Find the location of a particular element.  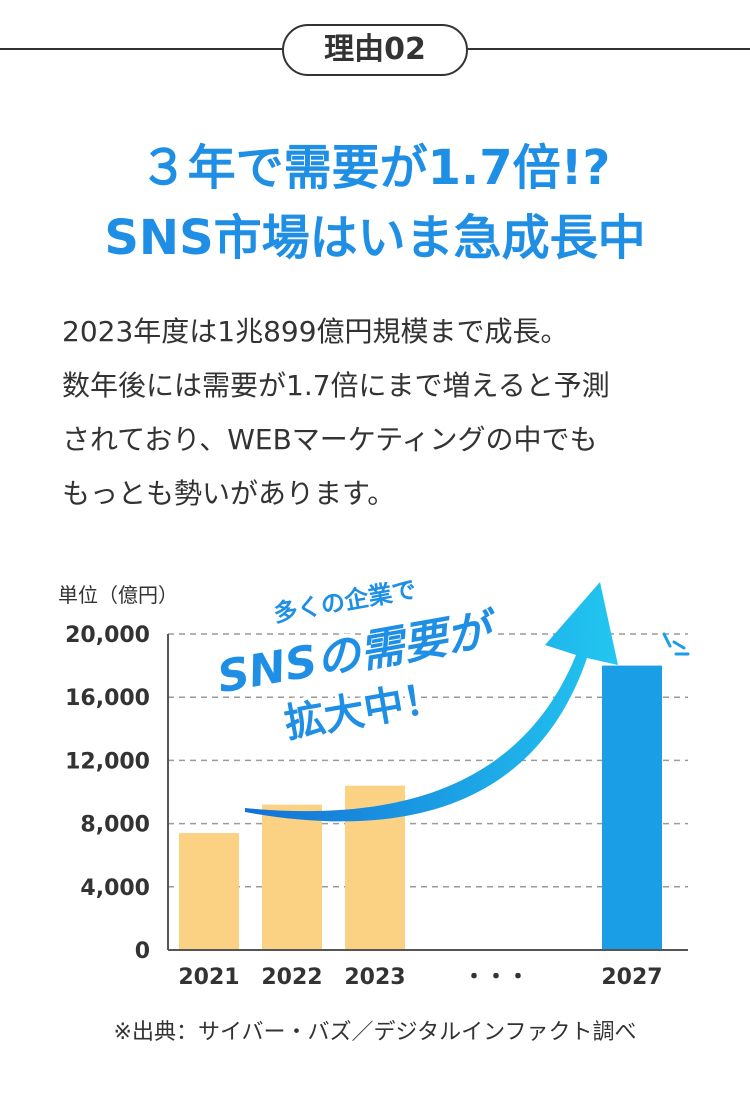

reason-badge: 理由02 is located at coordinates (375, 50).